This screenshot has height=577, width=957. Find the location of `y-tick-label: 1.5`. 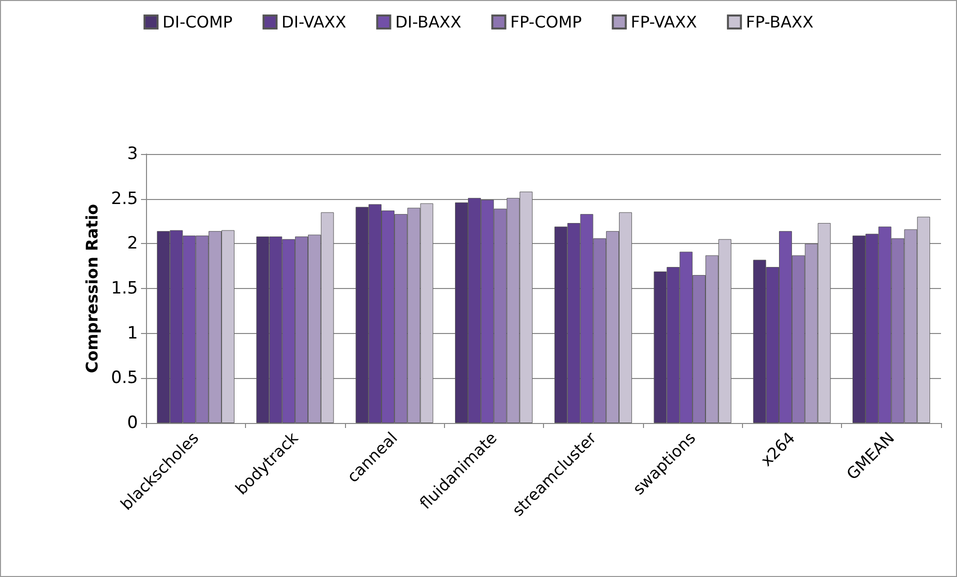

y-tick-label: 1.5 is located at coordinates (124, 288).